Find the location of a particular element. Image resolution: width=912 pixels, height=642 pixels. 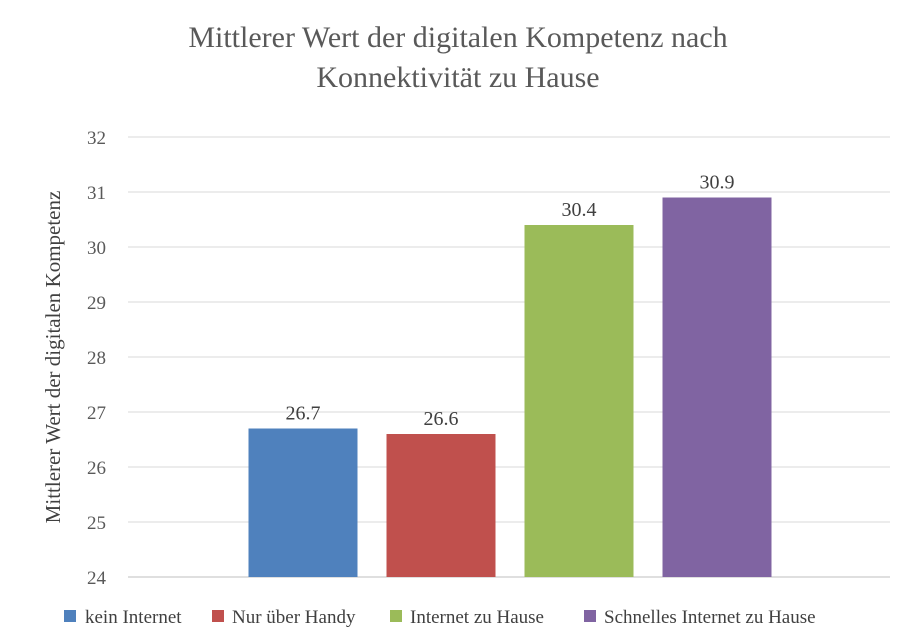

y-tick-label: 27 is located at coordinates (96, 413).